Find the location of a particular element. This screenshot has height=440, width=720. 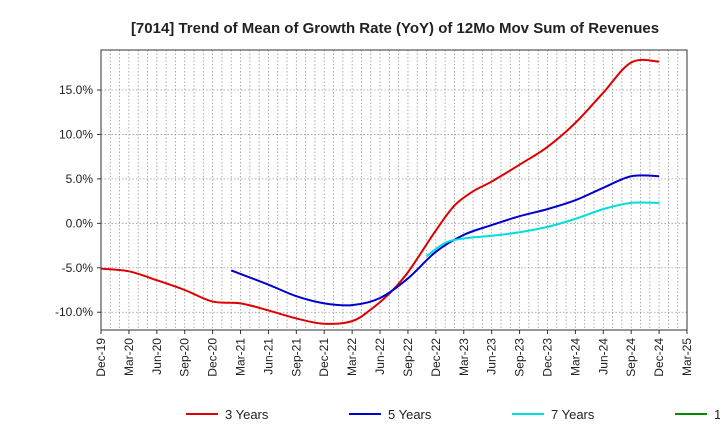

legend: 3 Years 5 Years 7 Years 10 Years is located at coordinates (453, 414).